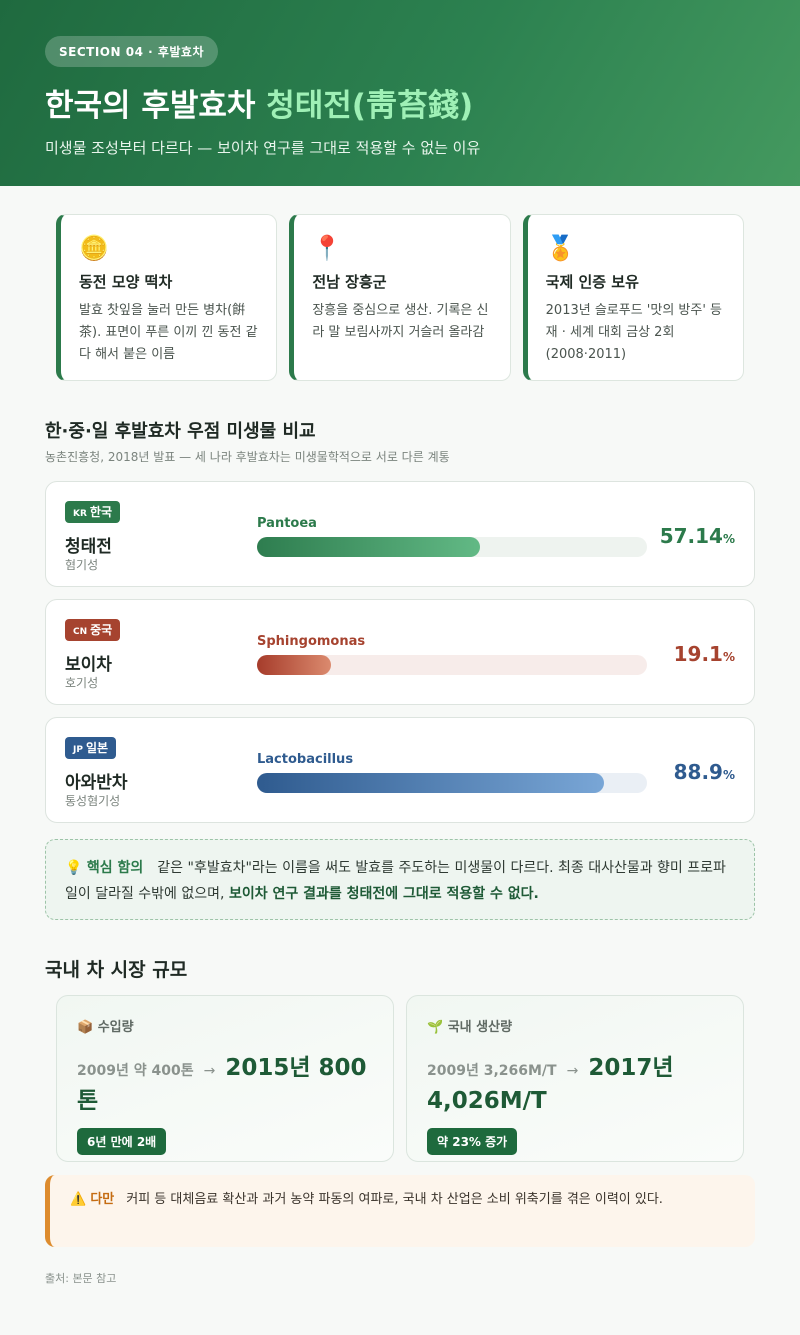 The height and width of the screenshot is (1335, 800). What do you see at coordinates (82, 565) in the screenshot?
I see `tea-type: 혐기성` at bounding box center [82, 565].